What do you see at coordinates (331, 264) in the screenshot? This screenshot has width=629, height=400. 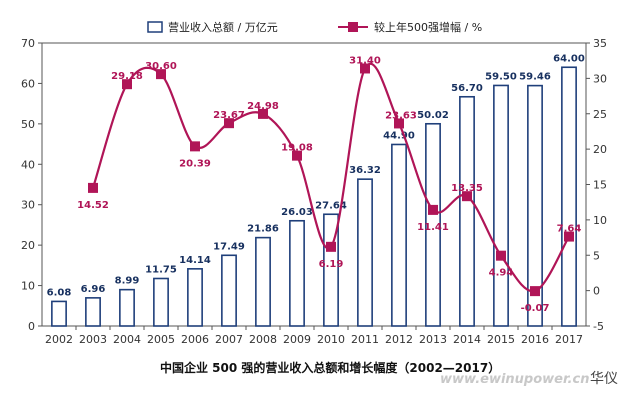 I see `line-data-label: 6.19` at bounding box center [331, 264].